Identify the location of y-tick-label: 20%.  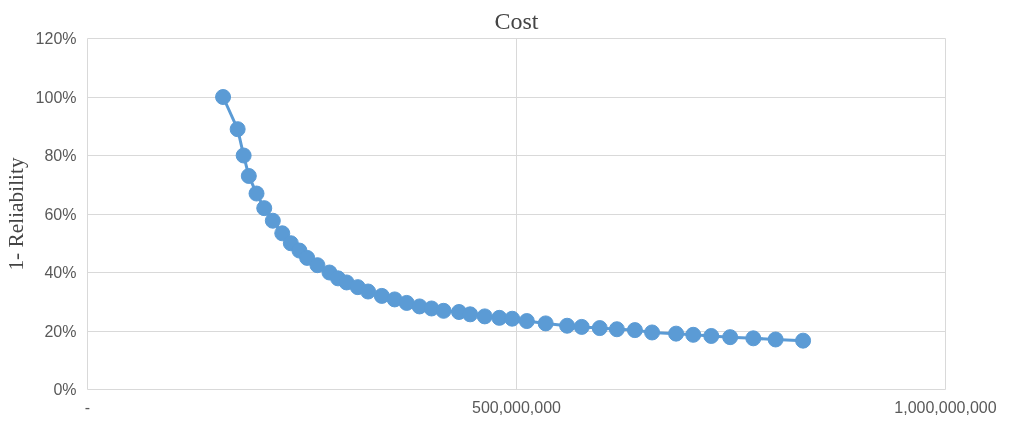
(60, 331).